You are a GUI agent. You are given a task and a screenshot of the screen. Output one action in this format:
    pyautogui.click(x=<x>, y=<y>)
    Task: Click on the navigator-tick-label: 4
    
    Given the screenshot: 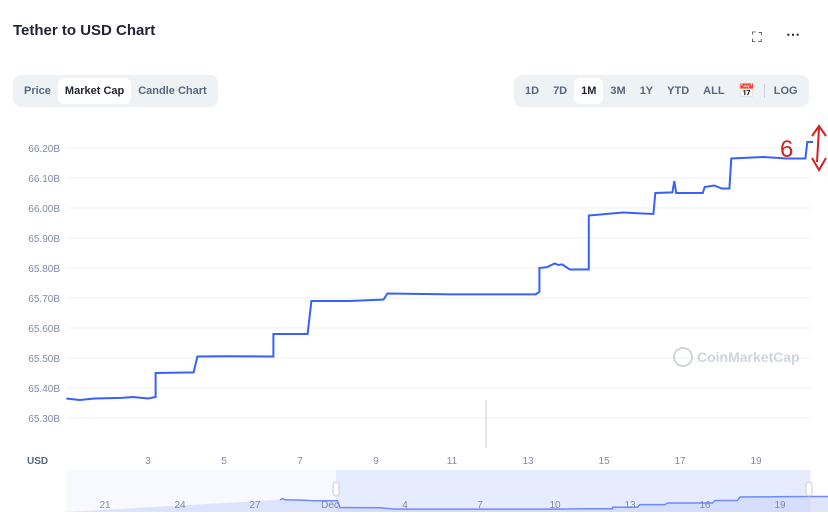 What is the action you would take?
    pyautogui.click(x=405, y=505)
    